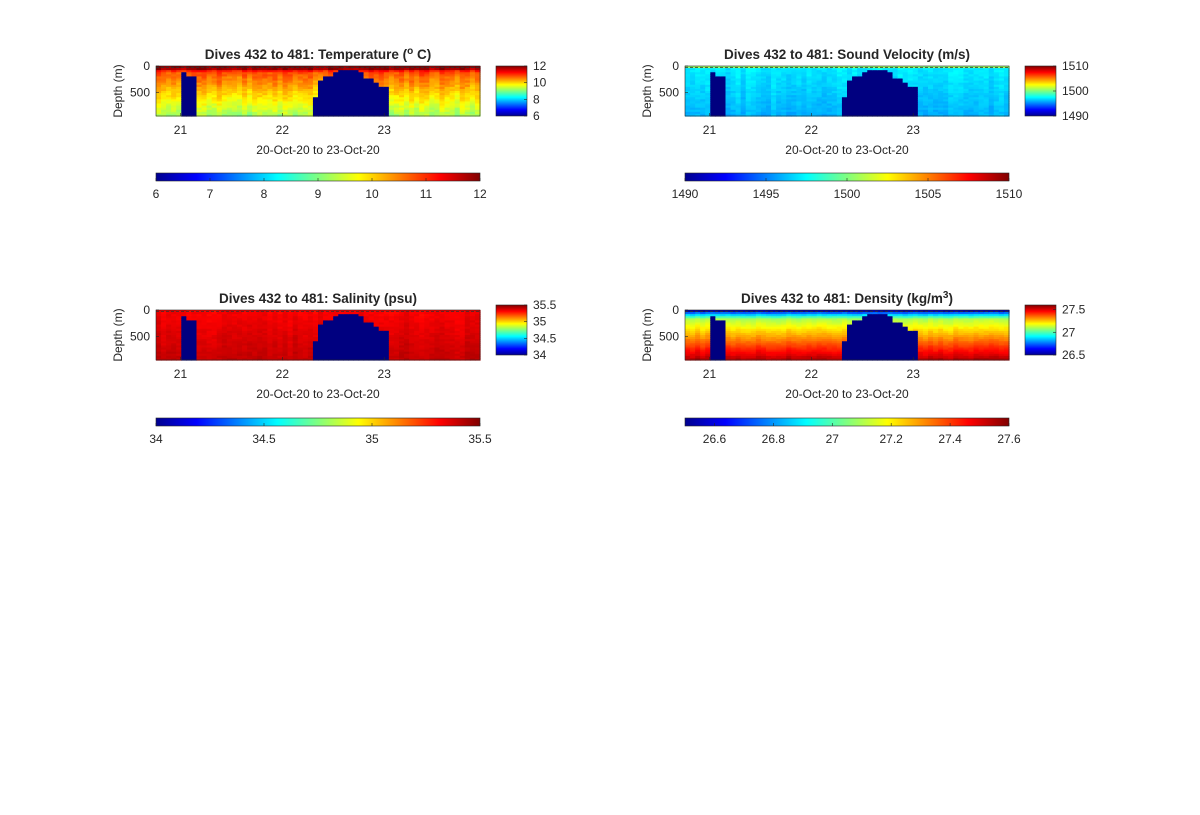 Image resolution: width=1200 pixels, height=815 pixels. I want to click on x-axis-label: 20-Oct-20 to 23-Oct-20, so click(318, 150).